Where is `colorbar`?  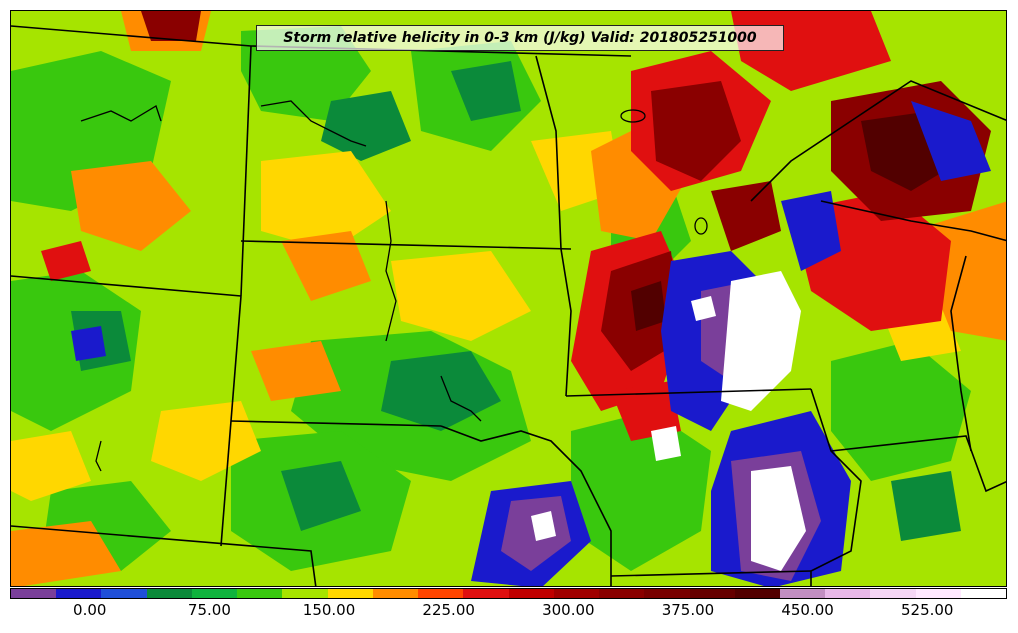
colorbar is located at coordinates (508, 593).